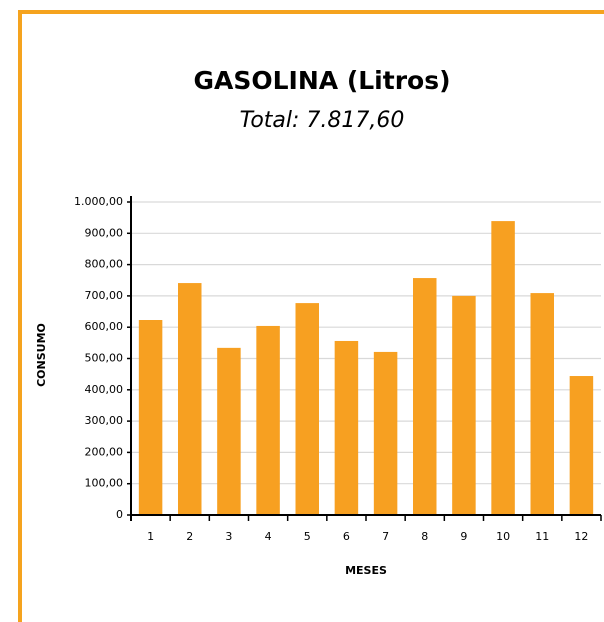 Image resolution: width=604 pixels, height=622 pixels. What do you see at coordinates (322, 120) in the screenshot?
I see `chart-subtitle: Total: 7.817,60` at bounding box center [322, 120].